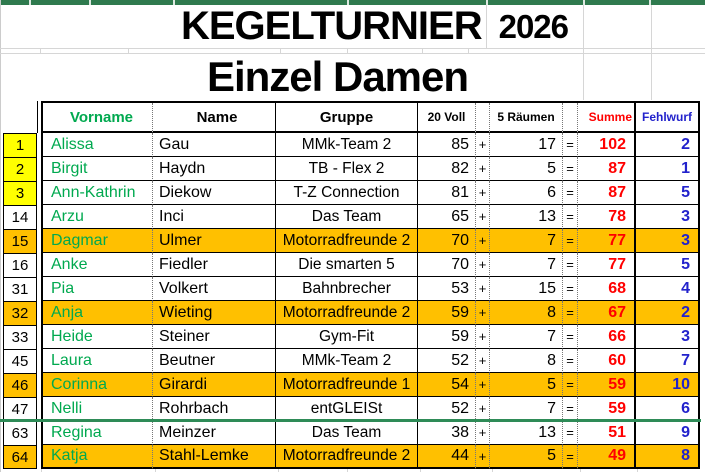 This screenshot has width=705, height=472. Describe the element at coordinates (97, 193) in the screenshot. I see `vorname-cell: Ann-Kathrin` at that location.